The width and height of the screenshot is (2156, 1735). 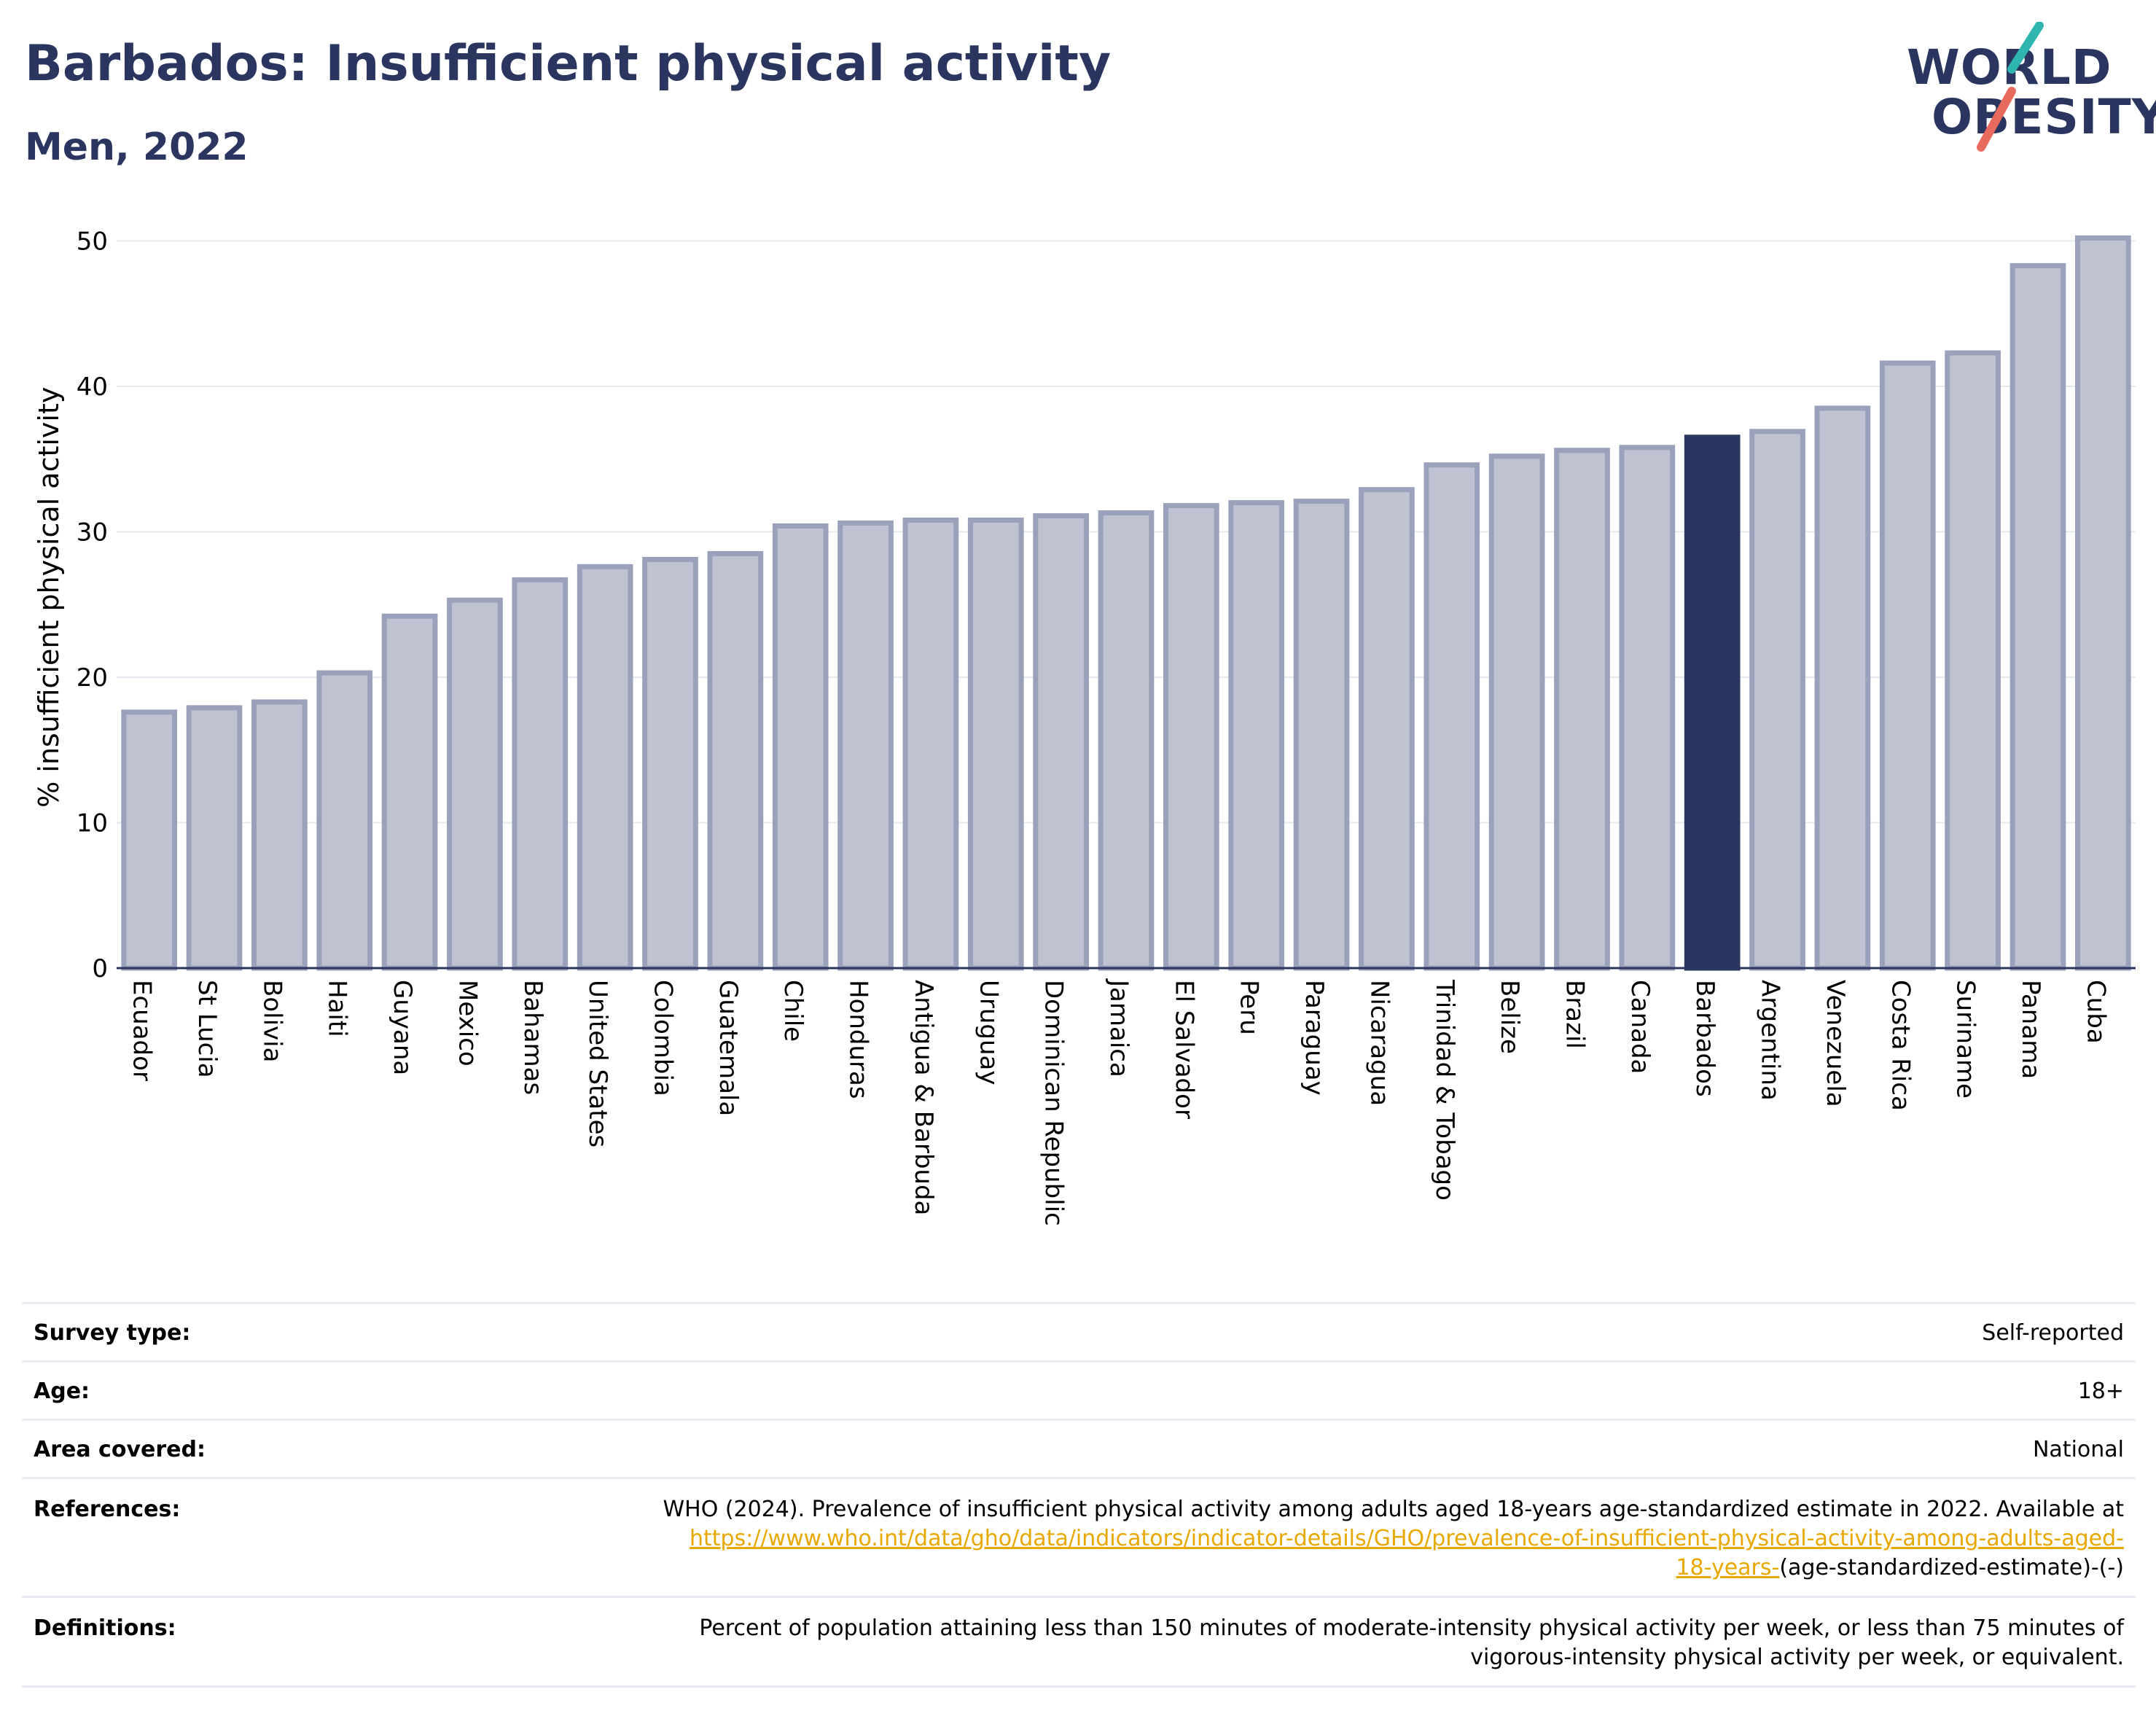 What do you see at coordinates (793, 1011) in the screenshot?
I see `x-tick-label: Chile` at bounding box center [793, 1011].